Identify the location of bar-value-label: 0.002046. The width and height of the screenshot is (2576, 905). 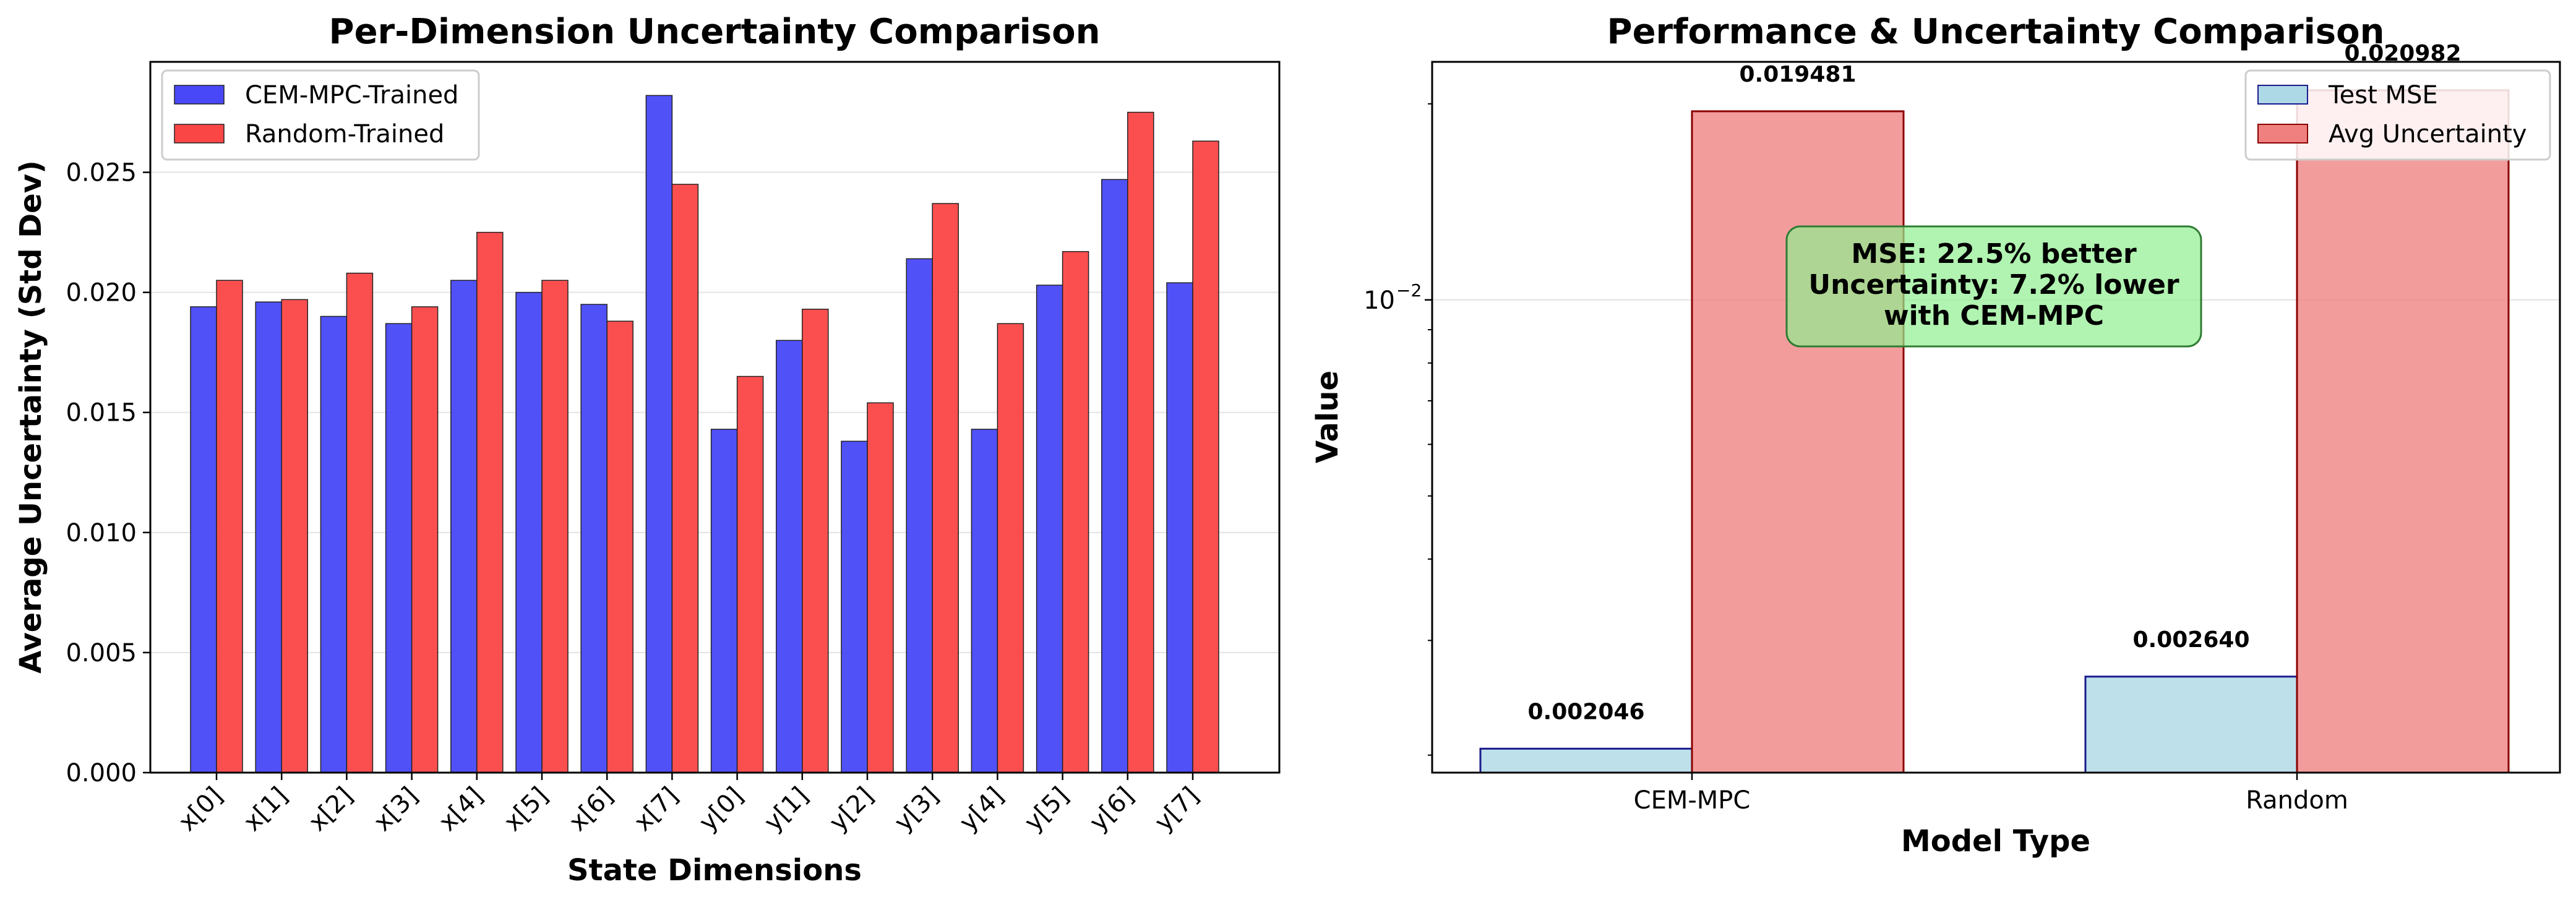
(1585, 711).